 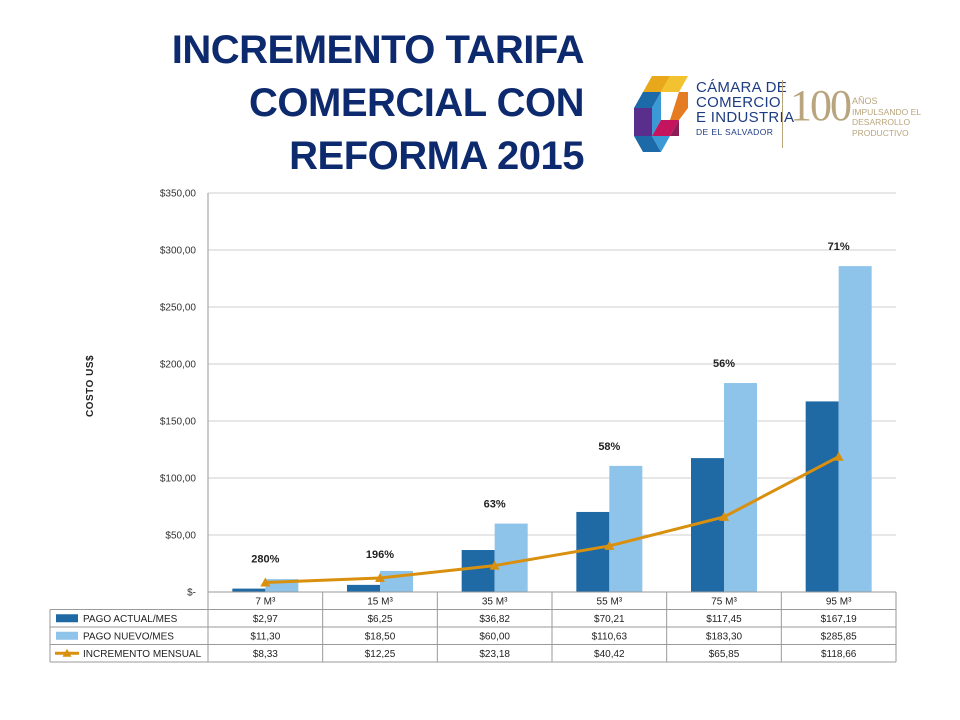 What do you see at coordinates (265, 636) in the screenshot?
I see `table-cell-value: $11,30` at bounding box center [265, 636].